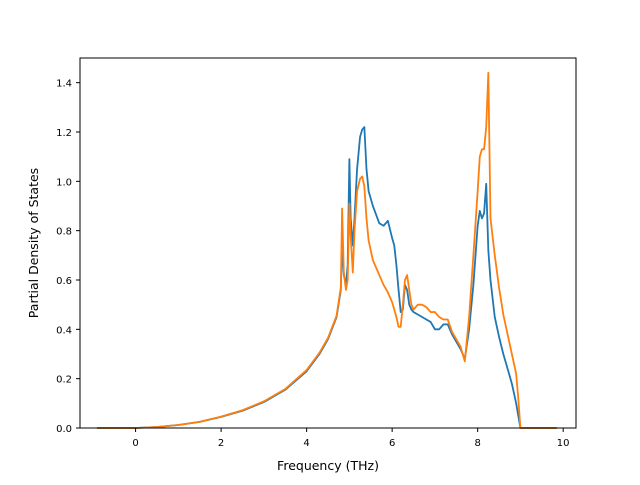 This screenshot has width=640, height=485. What do you see at coordinates (64, 182) in the screenshot?
I see `y-tick-label: 1.0` at bounding box center [64, 182].